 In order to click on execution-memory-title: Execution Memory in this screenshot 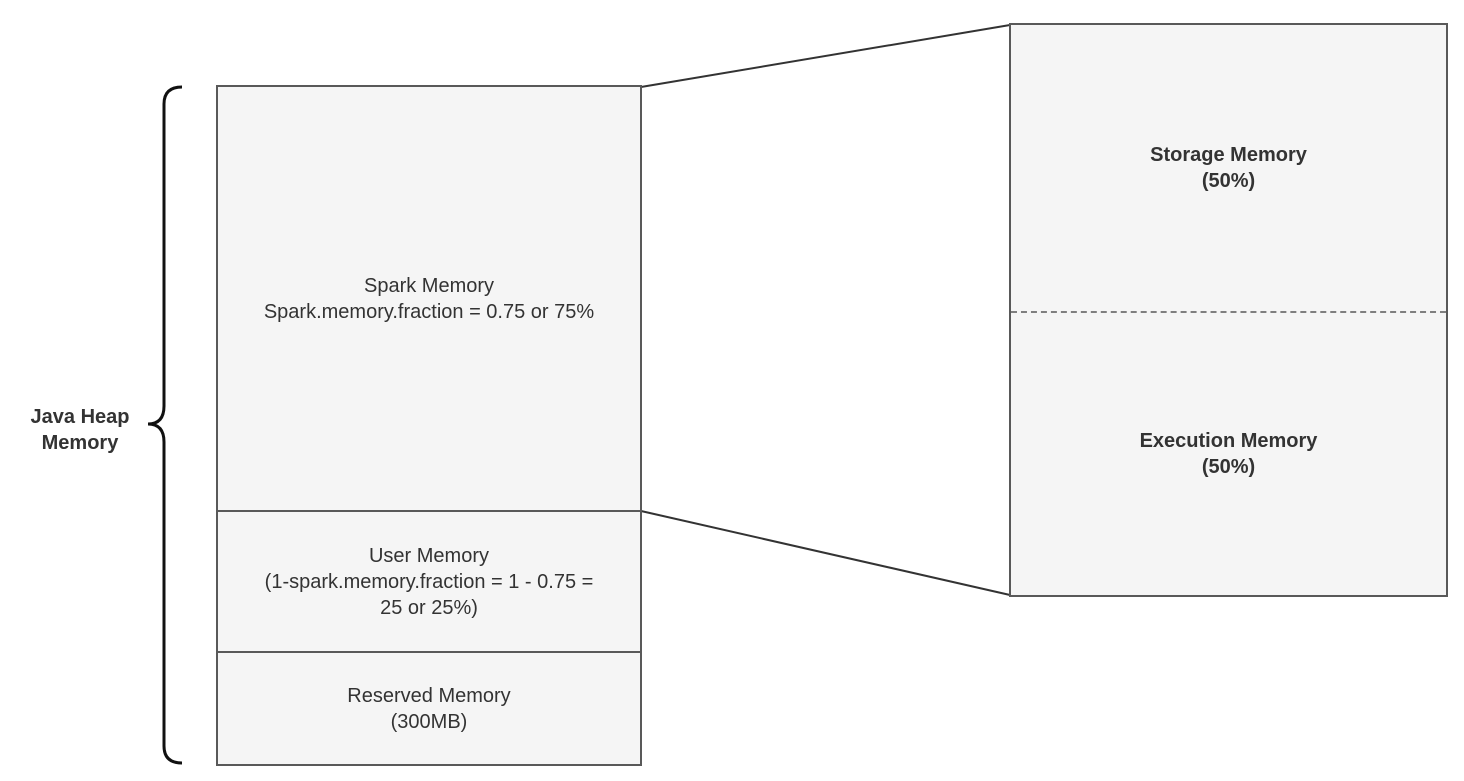, I will do `click(1228, 441)`.